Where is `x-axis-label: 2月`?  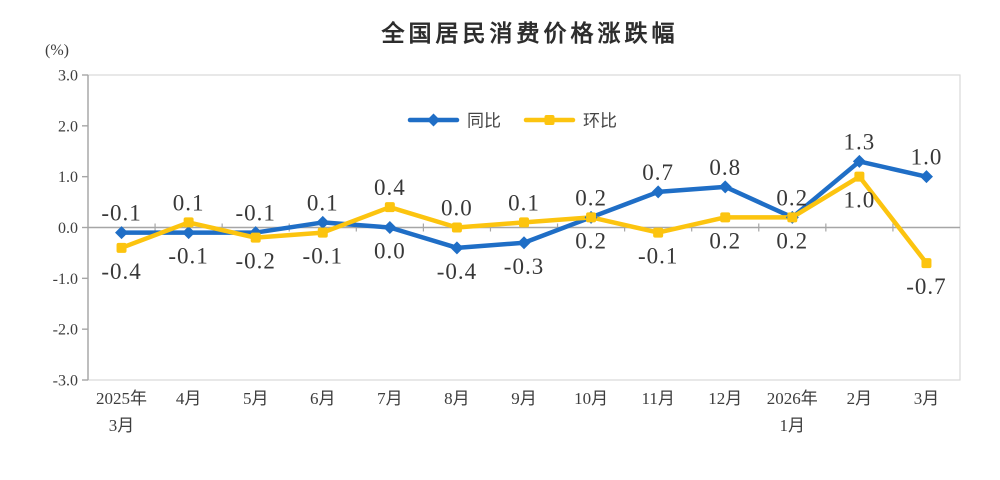 x-axis-label: 2月 is located at coordinates (860, 398).